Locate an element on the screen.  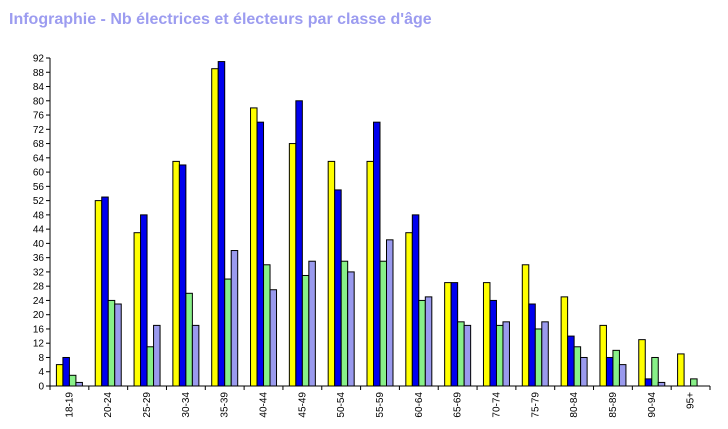
y-tick-label-44: 44 is located at coordinates (39, 230).